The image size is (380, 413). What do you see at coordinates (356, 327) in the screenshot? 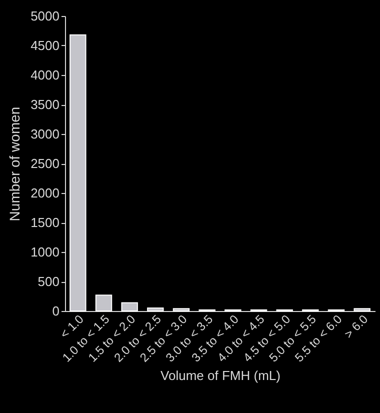
I see `x-tick-label: > 6.0` at bounding box center [356, 327].